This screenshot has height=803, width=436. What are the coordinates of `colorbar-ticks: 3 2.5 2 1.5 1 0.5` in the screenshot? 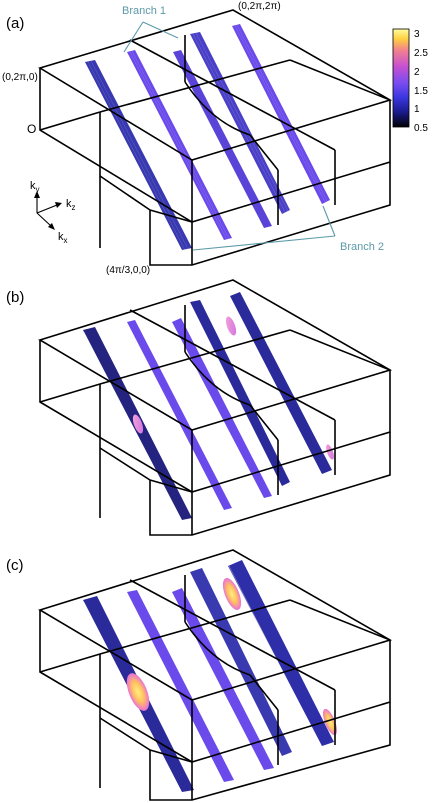 It's located at (421, 81).